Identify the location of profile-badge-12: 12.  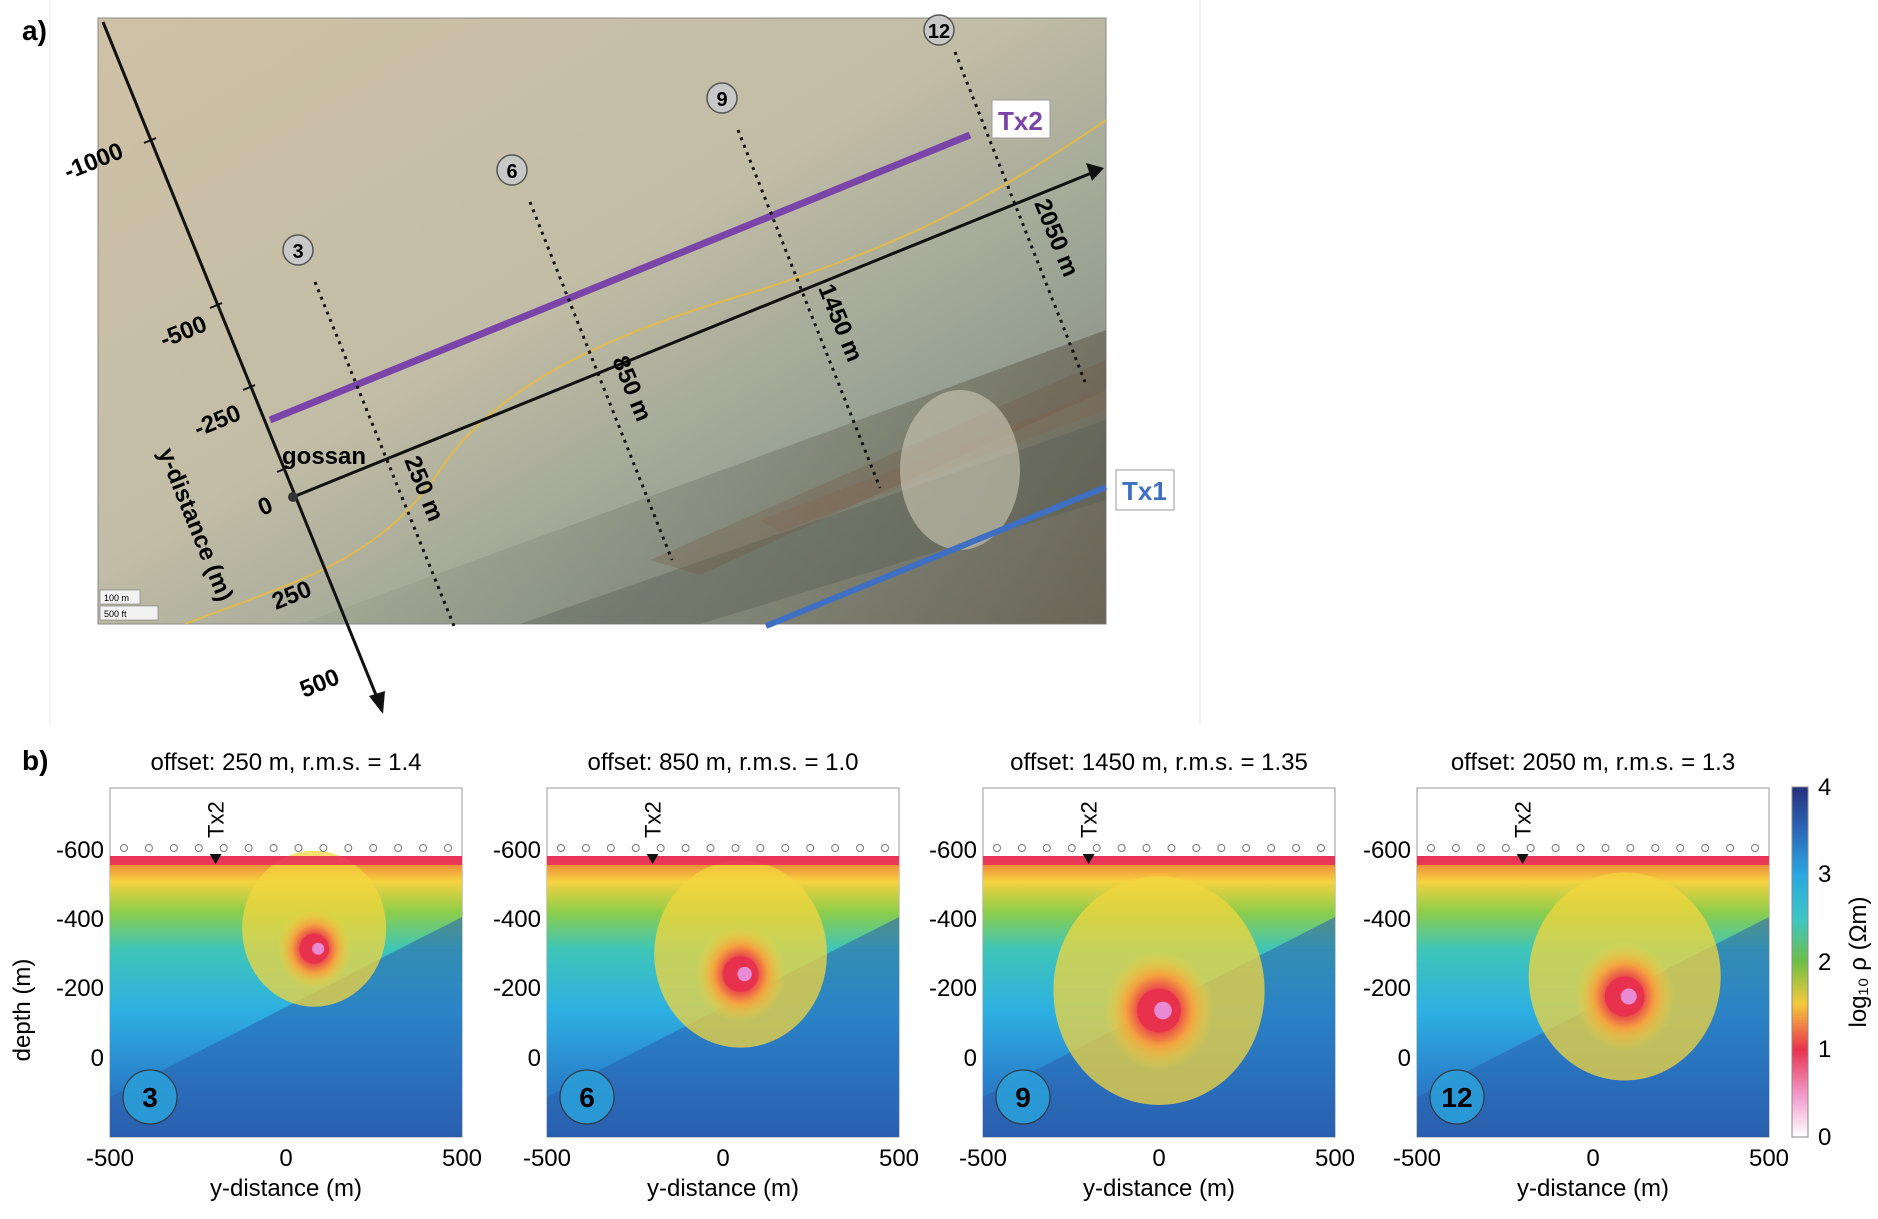
(939, 30).